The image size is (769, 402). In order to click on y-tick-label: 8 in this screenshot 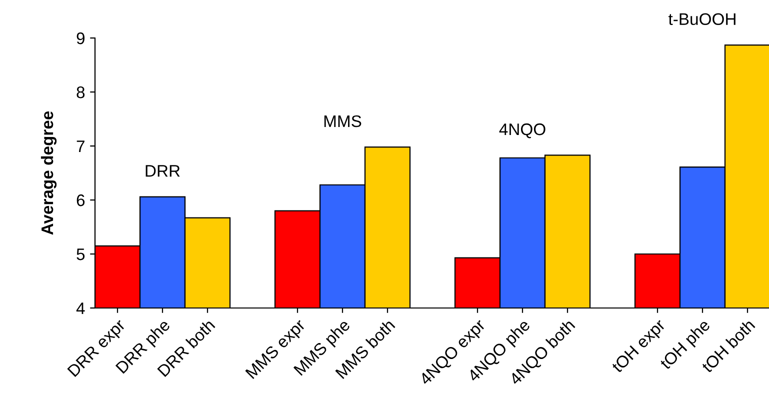, I will do `click(80, 92)`.